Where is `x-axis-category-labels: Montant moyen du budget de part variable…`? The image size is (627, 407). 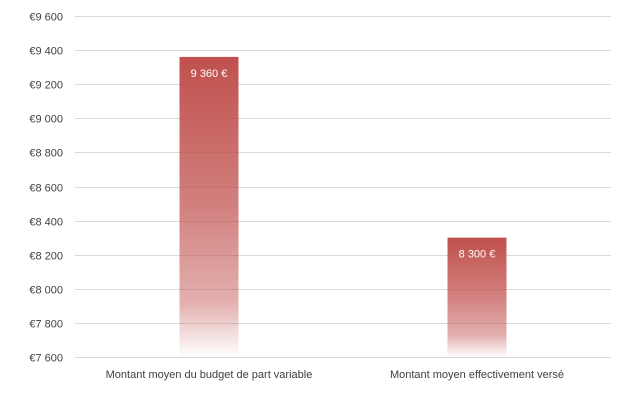
x-axis-category-labels: Montant moyen du budget de part variable… is located at coordinates (335, 375).